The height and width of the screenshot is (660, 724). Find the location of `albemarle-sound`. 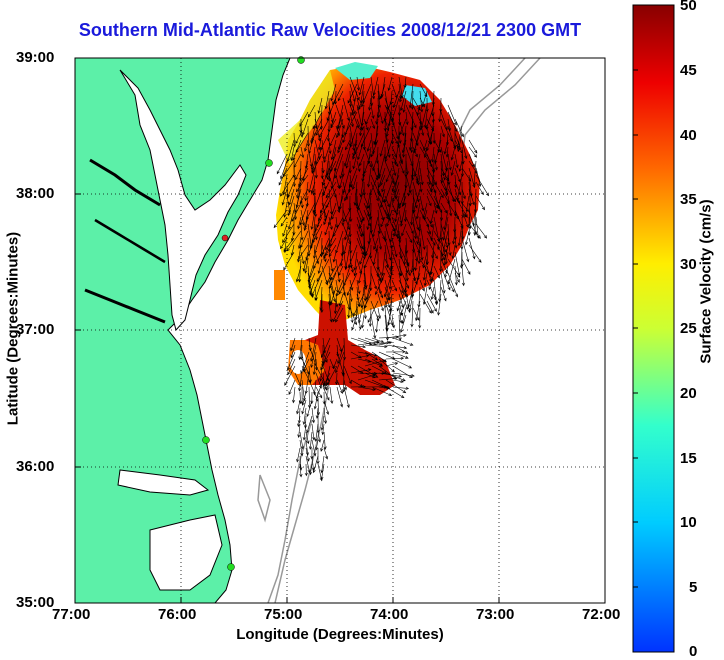

albemarle-sound is located at coordinates (163, 482).